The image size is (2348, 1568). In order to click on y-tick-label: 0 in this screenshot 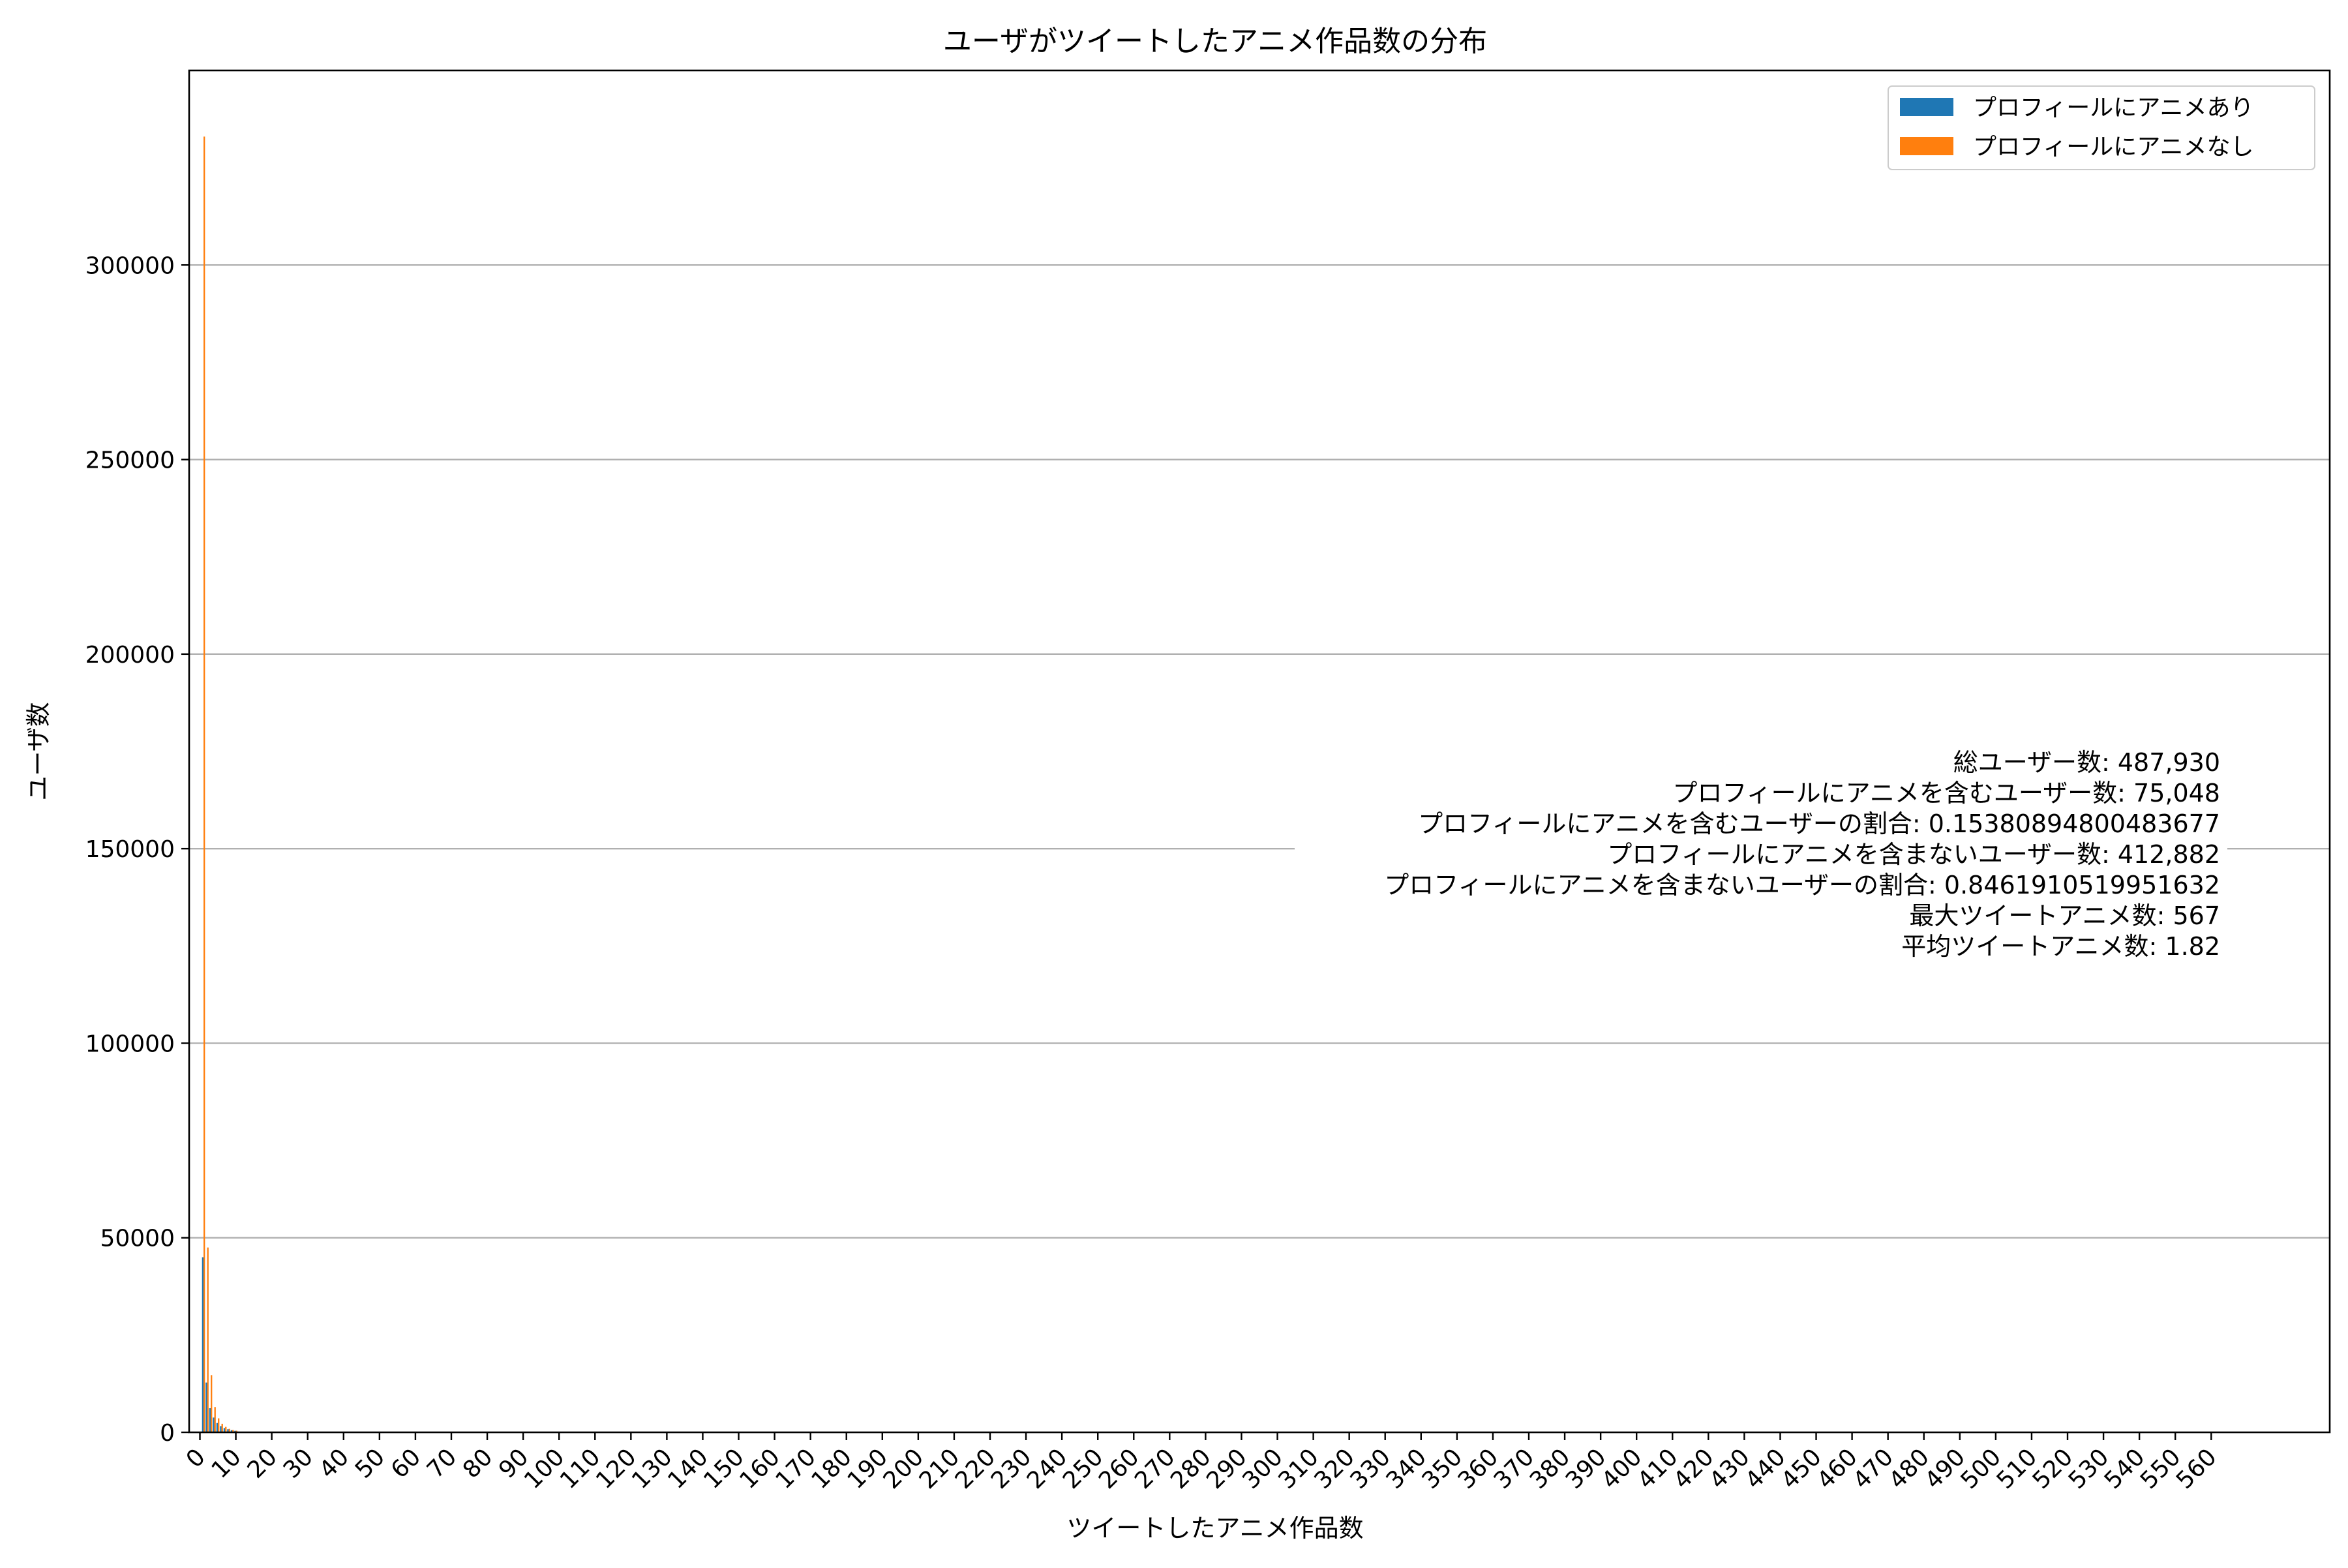, I will do `click(167, 1433)`.